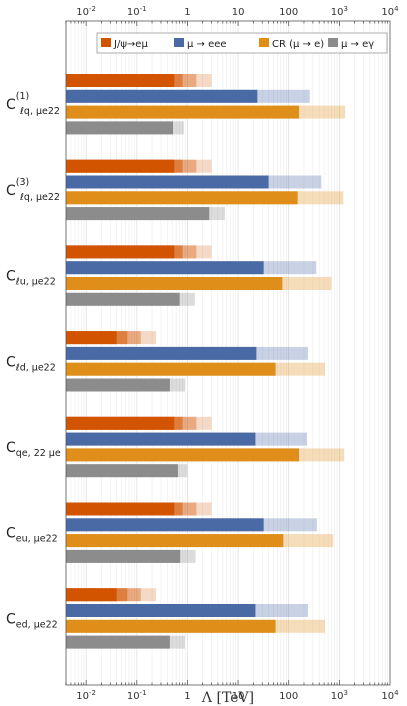  I want to click on legend-box, so click(242, 43).